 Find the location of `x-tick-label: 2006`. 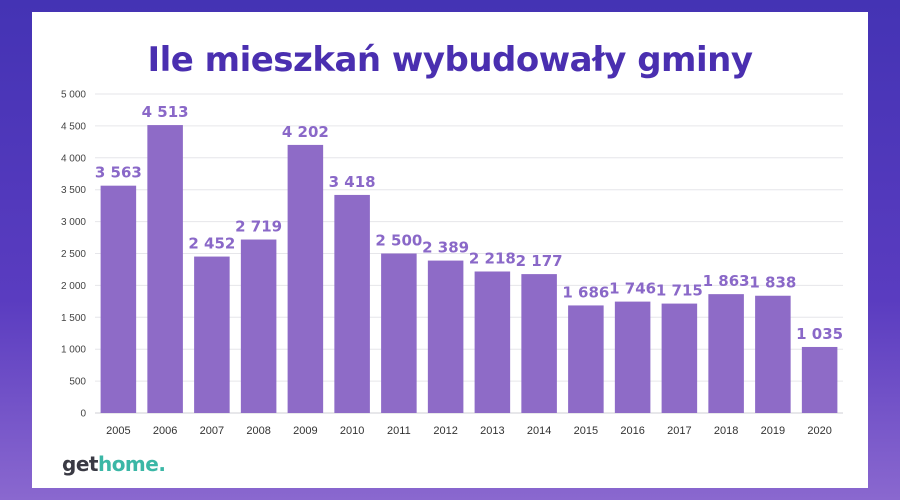

x-tick-label: 2006 is located at coordinates (165, 431).